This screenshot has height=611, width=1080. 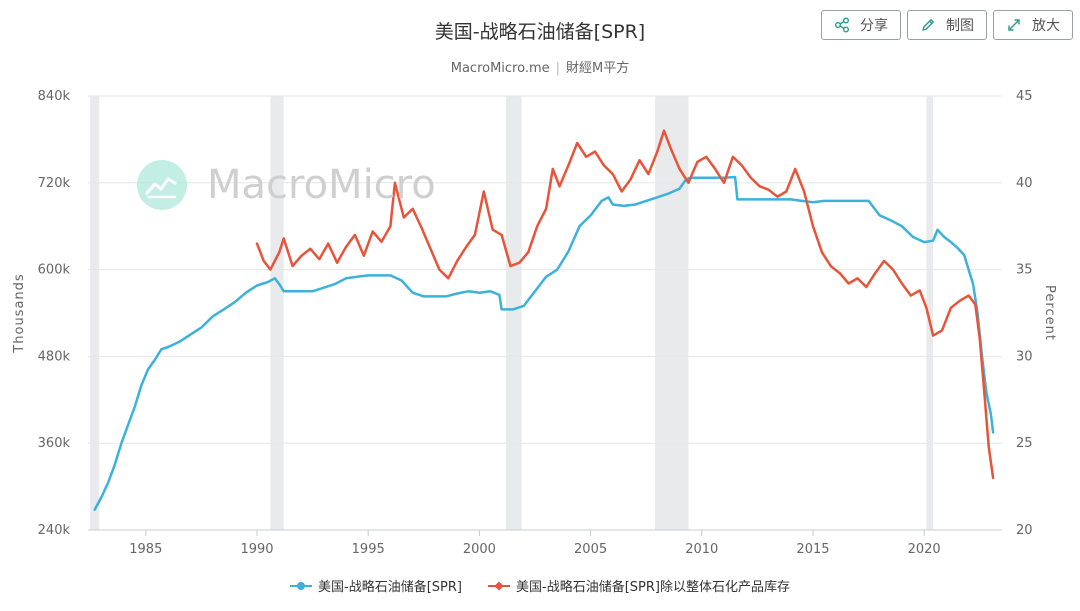 I want to click on x-tick-label: 2020, so click(x=924, y=549).